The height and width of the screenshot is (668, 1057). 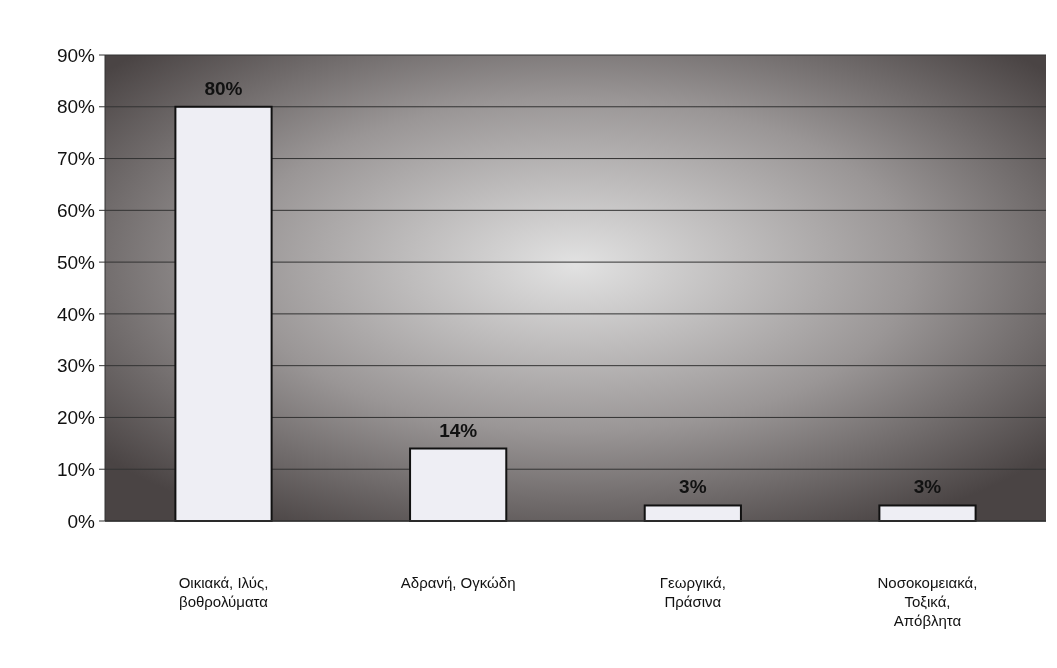 I want to click on data-label: 14%, so click(x=458, y=430).